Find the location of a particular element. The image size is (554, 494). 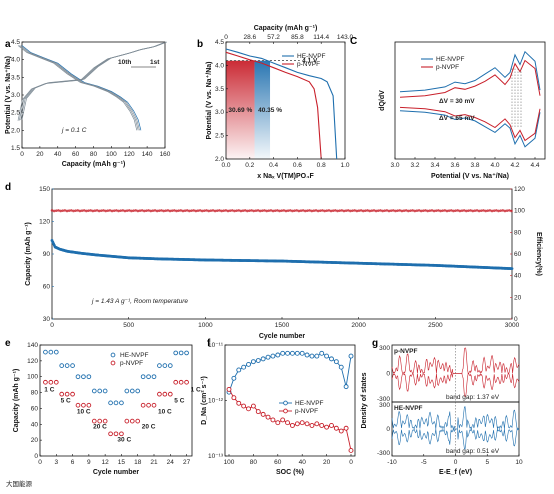

panel-b is located at coordinates (285, 100).